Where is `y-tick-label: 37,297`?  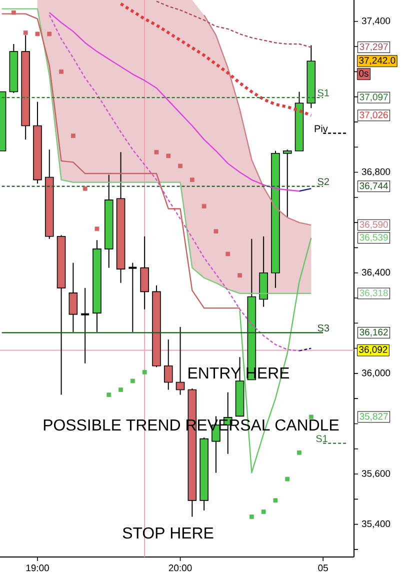 y-tick-label: 37,297 is located at coordinates (374, 47).